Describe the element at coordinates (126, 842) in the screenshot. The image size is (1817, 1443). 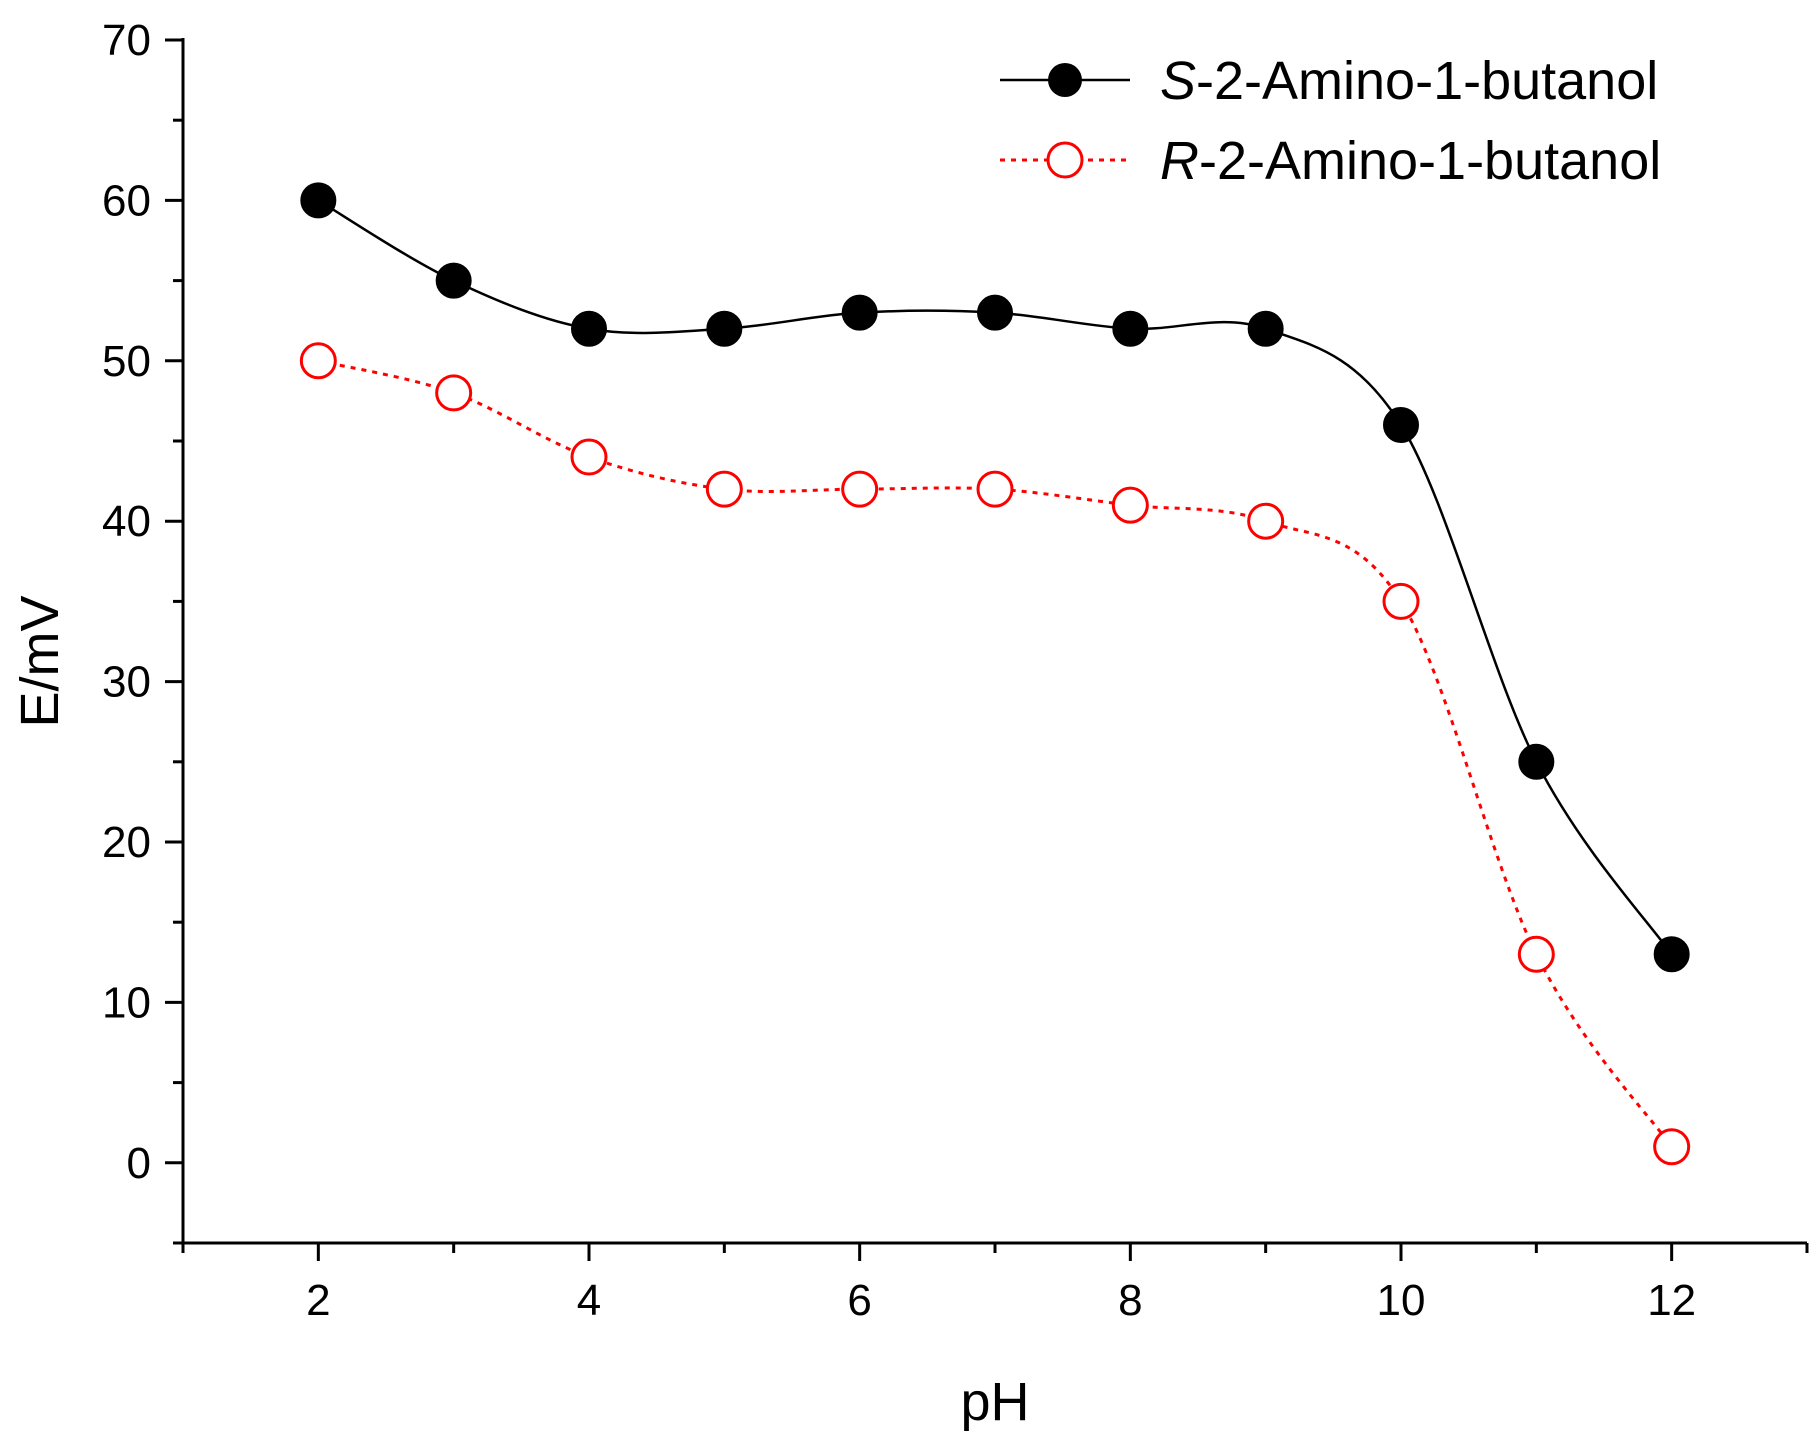
I see `y-tick-label: 20` at that location.